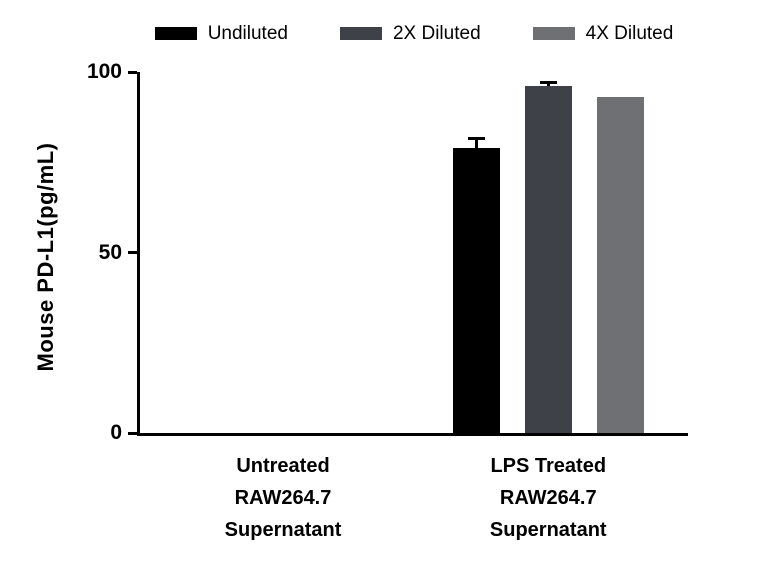 The image size is (768, 570). What do you see at coordinates (548, 259) in the screenshot?
I see `bar-2x-diluted-lps-treated` at bounding box center [548, 259].